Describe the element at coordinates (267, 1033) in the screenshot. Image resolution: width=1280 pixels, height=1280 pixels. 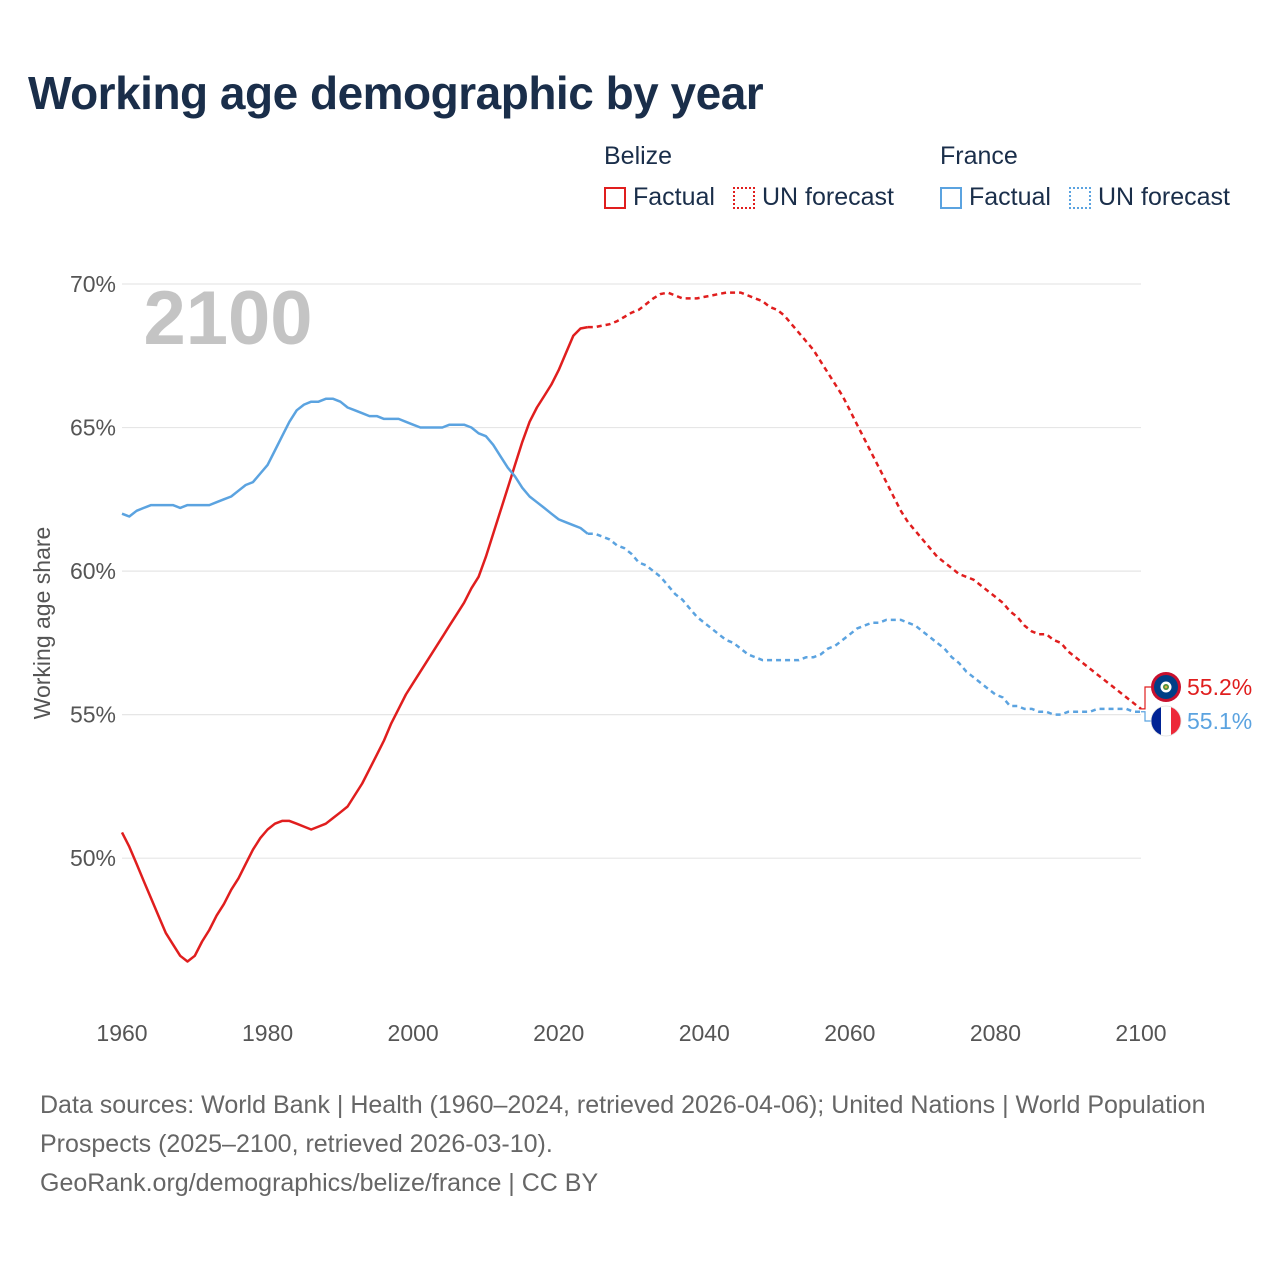
I see `x-tick-label: 1980` at that location.